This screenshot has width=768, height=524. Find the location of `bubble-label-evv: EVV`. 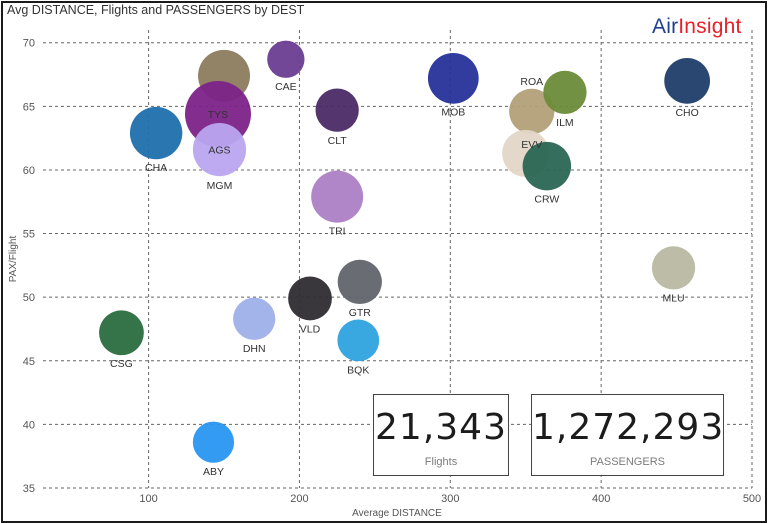

bubble-label-evv: EVV is located at coordinates (531, 145).